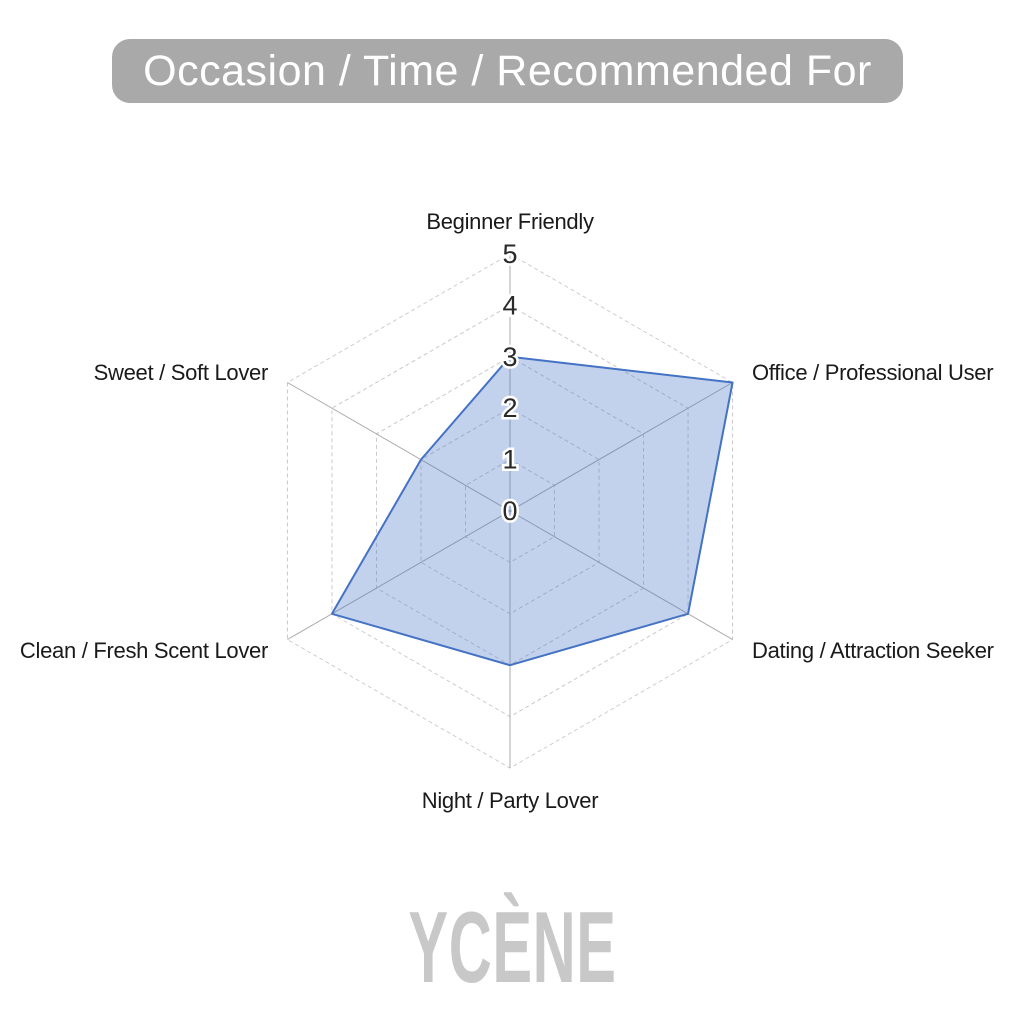  What do you see at coordinates (509, 408) in the screenshot?
I see `tick-label: 2` at bounding box center [509, 408].